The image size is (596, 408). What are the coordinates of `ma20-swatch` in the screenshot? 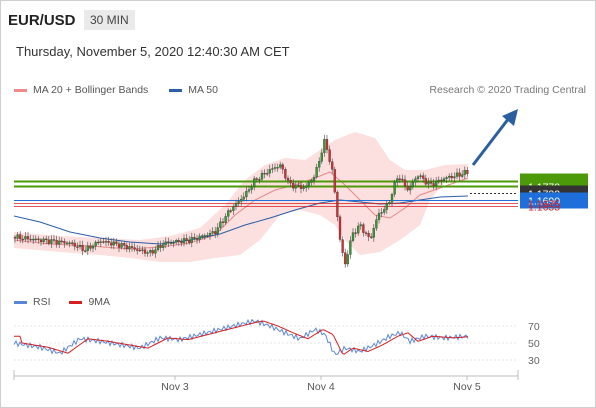 It's located at (20, 90).